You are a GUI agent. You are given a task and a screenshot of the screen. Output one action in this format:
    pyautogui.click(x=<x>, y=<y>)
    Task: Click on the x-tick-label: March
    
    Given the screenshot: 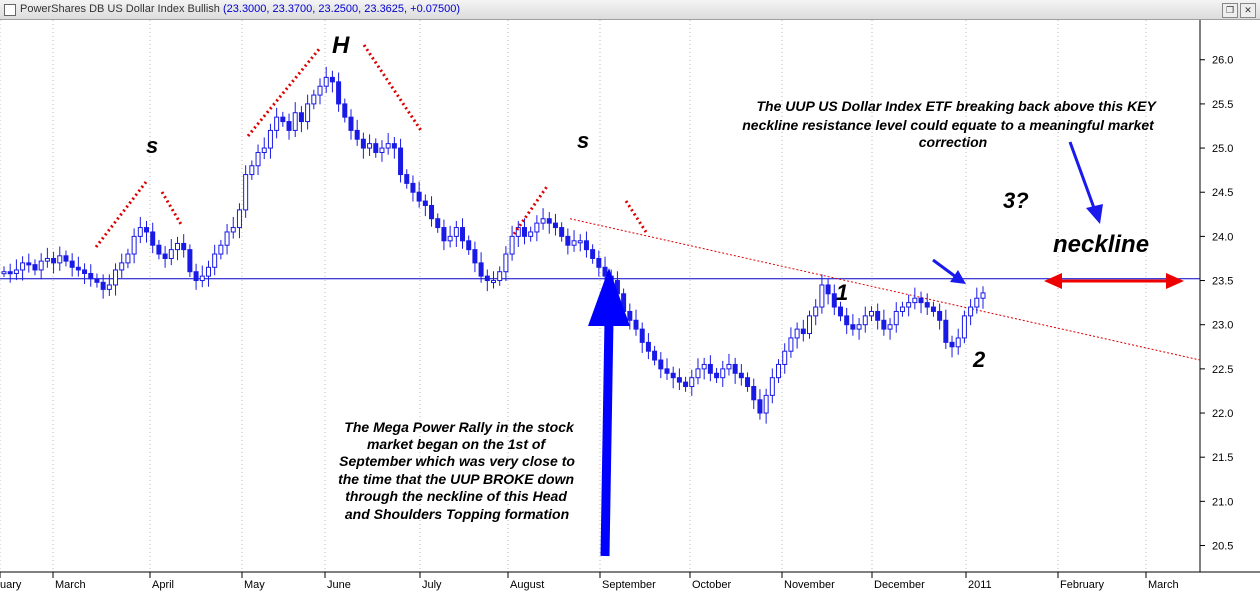 What is the action you would take?
    pyautogui.click(x=70, y=585)
    